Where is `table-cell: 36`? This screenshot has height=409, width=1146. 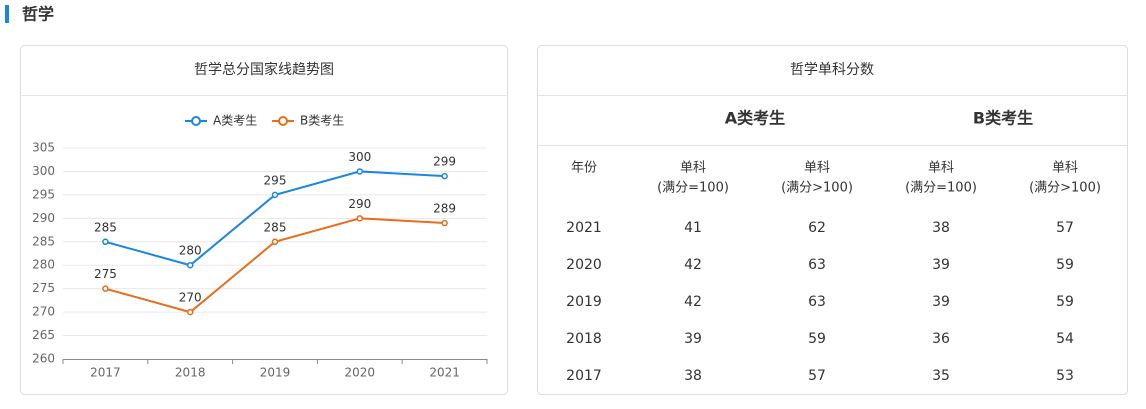 table-cell: 36 is located at coordinates (941, 339).